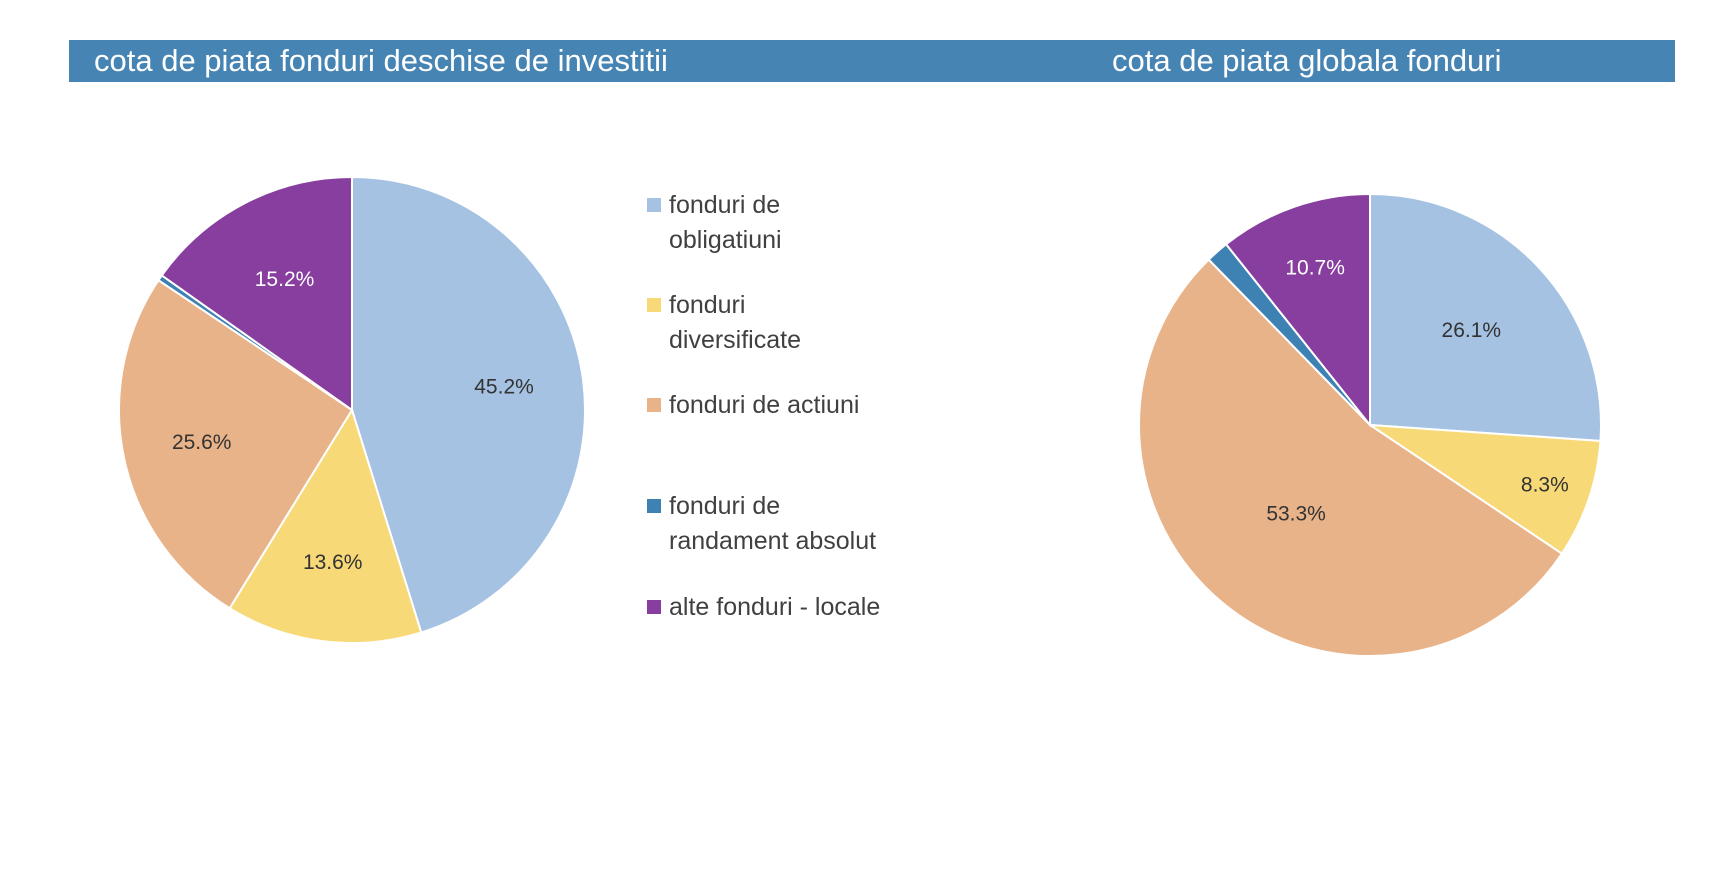 This screenshot has width=1736, height=874. Describe the element at coordinates (654, 205) in the screenshot. I see `legend-swatch-obligatiuni` at that location.